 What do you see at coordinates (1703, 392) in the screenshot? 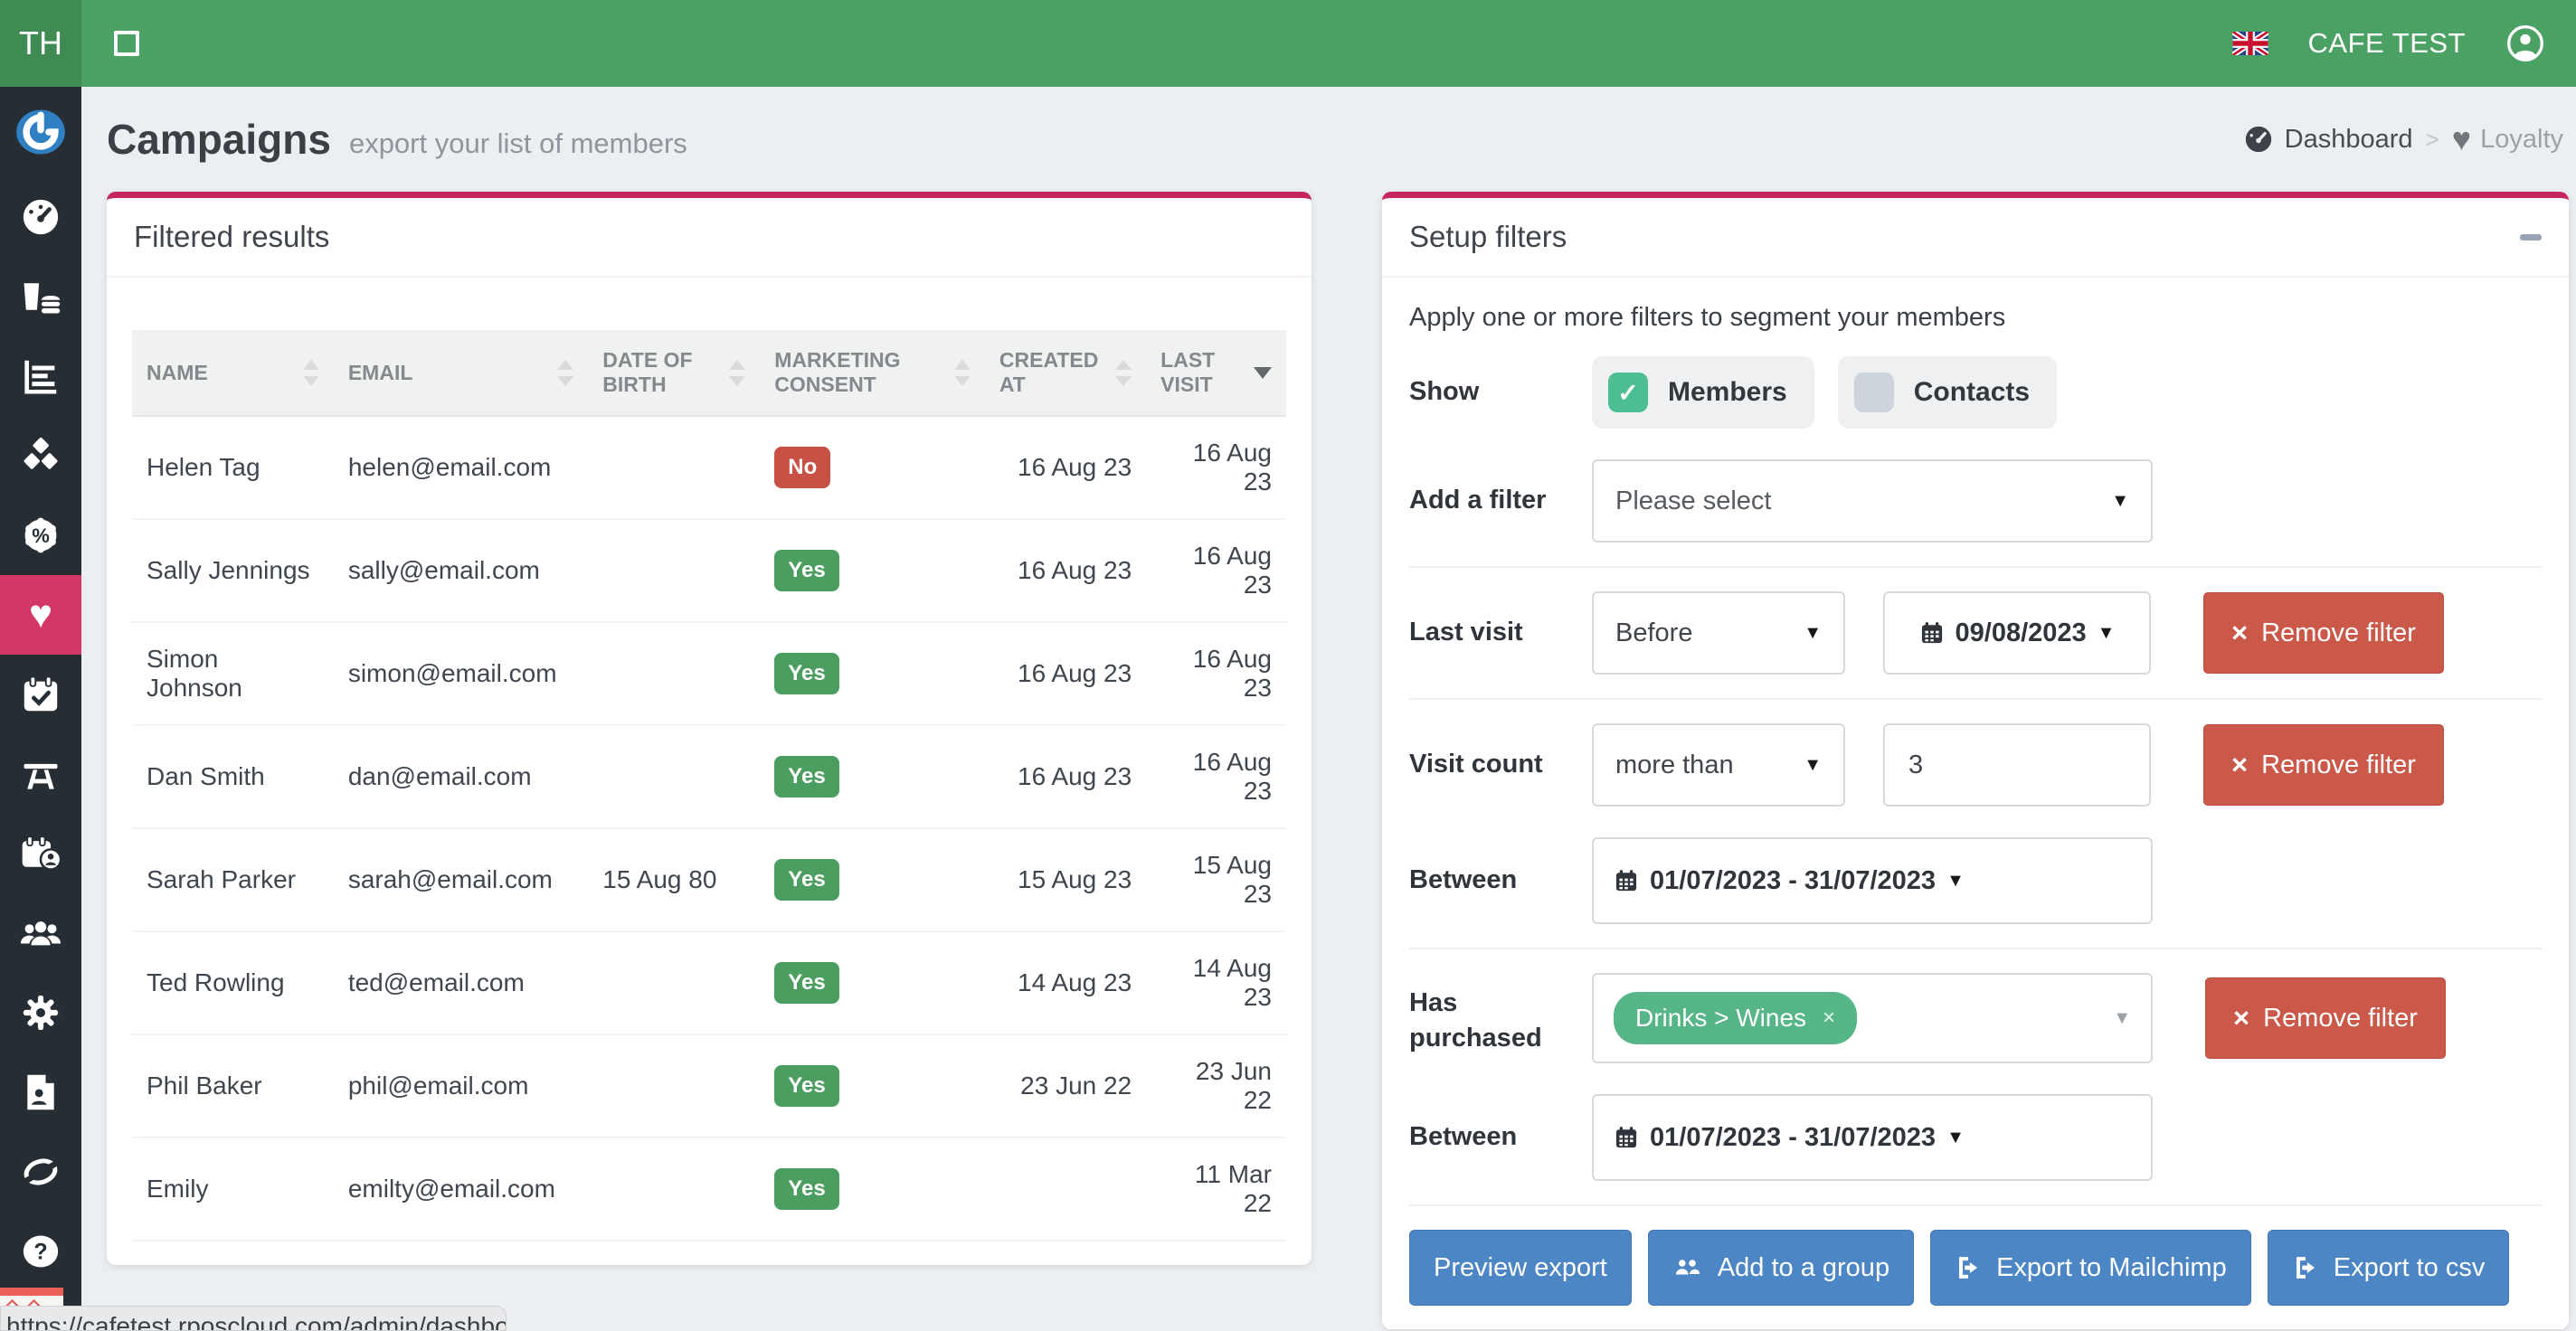
I see `members-checkbox-chip: ✓ Members` at bounding box center [1703, 392].